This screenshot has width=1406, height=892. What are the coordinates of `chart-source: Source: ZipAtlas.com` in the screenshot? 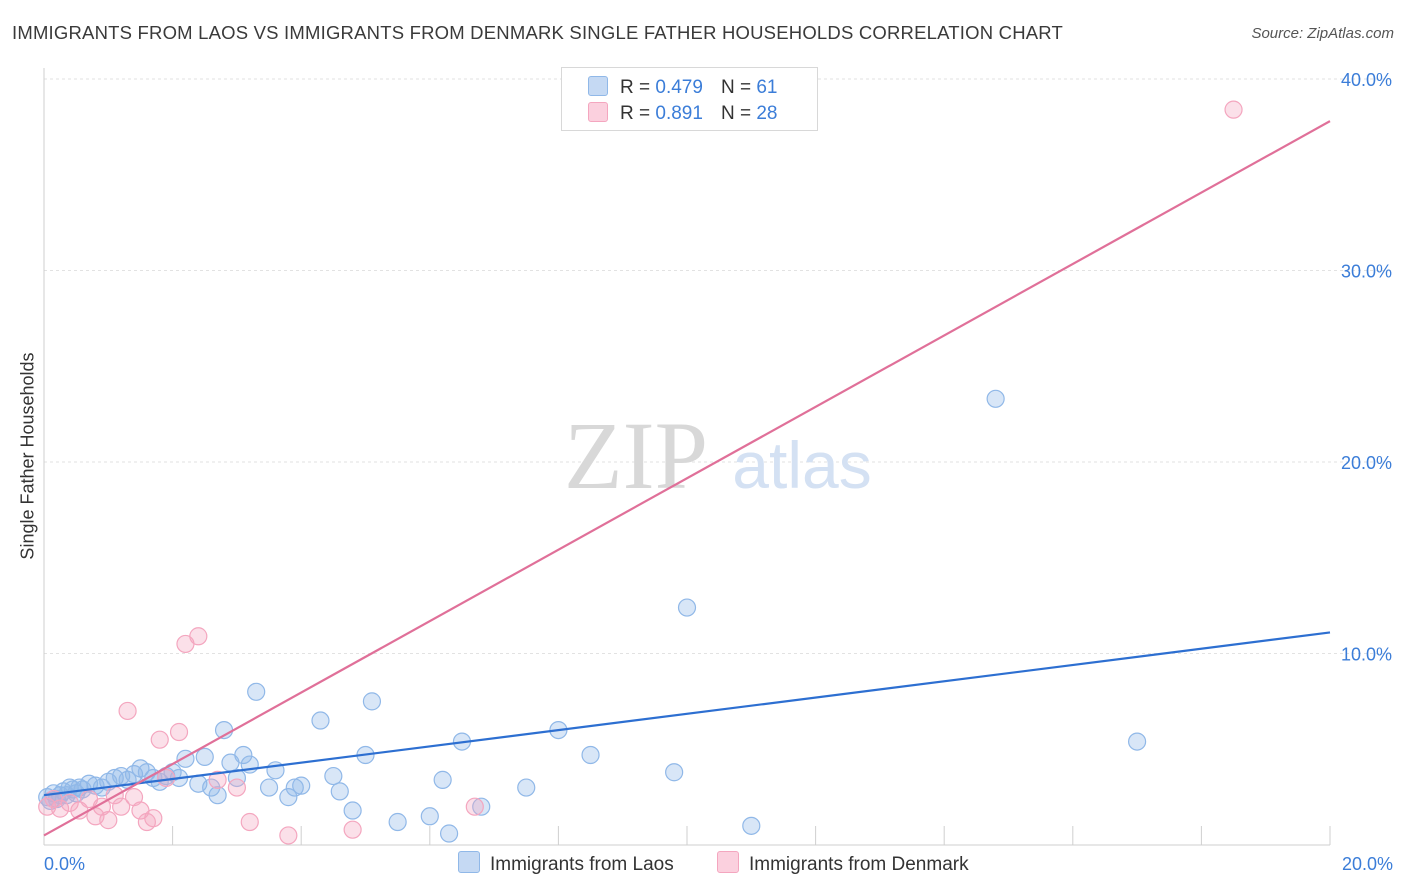 It's located at (1322, 33).